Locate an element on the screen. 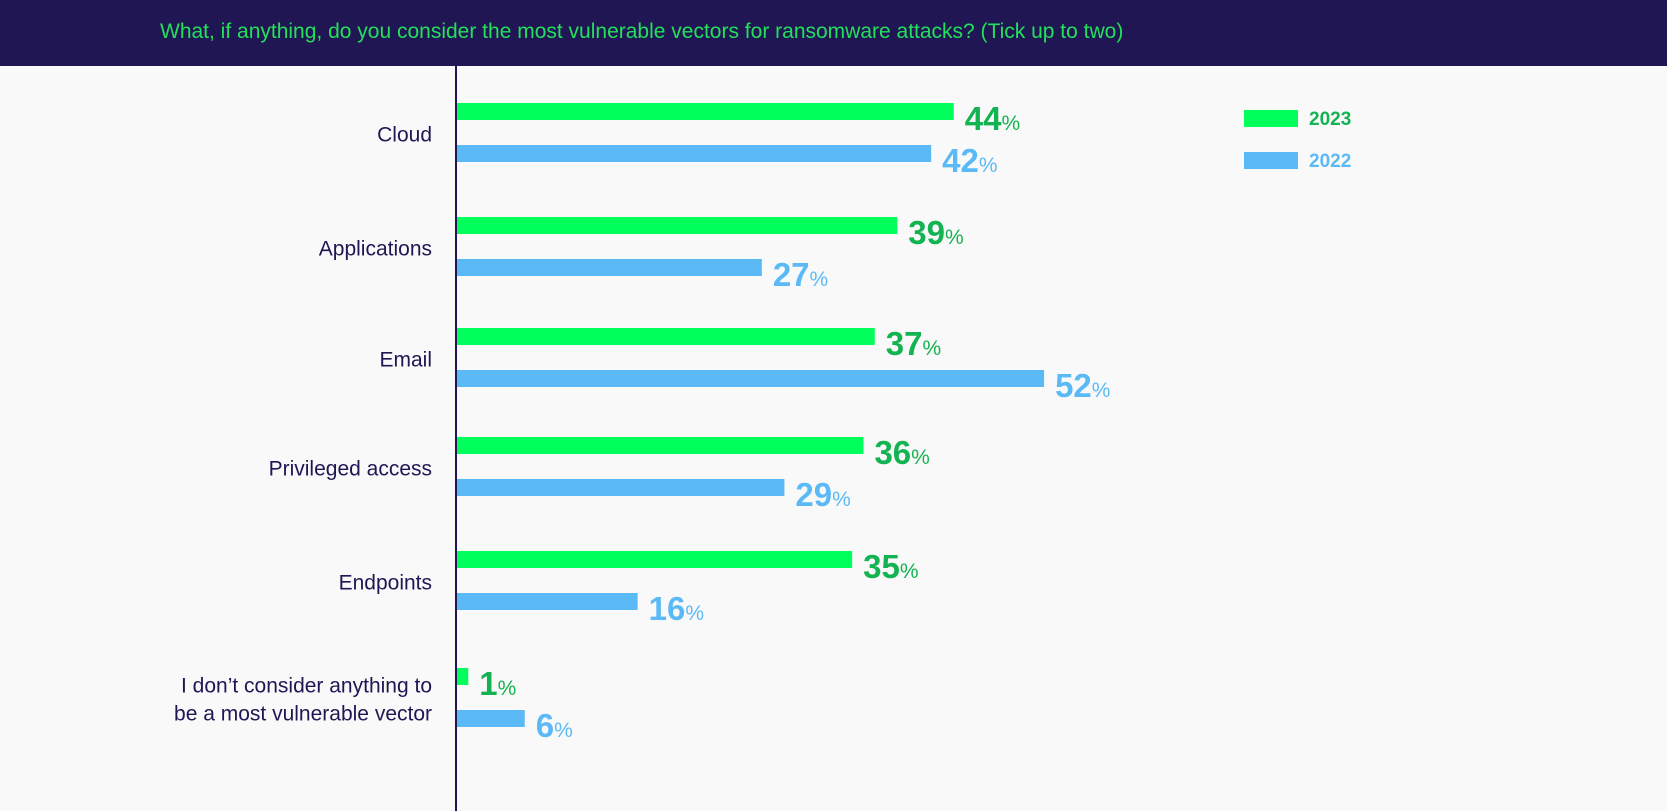 Image resolution: width=1667 pixels, height=811 pixels. data-label: 35% is located at coordinates (890, 566).